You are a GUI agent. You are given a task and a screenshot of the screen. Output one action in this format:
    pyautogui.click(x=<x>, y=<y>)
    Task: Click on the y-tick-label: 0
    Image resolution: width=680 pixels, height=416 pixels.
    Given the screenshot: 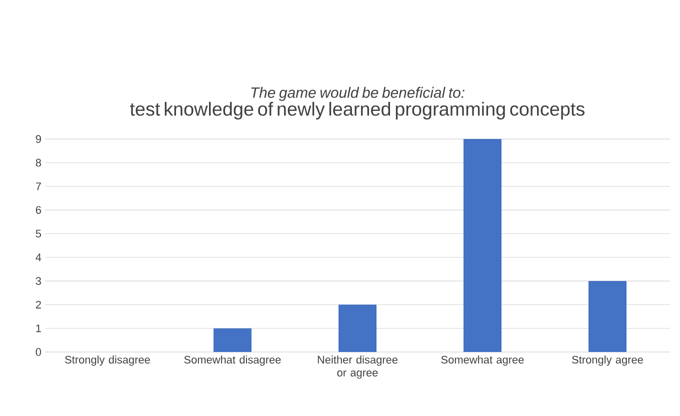 What is the action you would take?
    pyautogui.click(x=39, y=352)
    